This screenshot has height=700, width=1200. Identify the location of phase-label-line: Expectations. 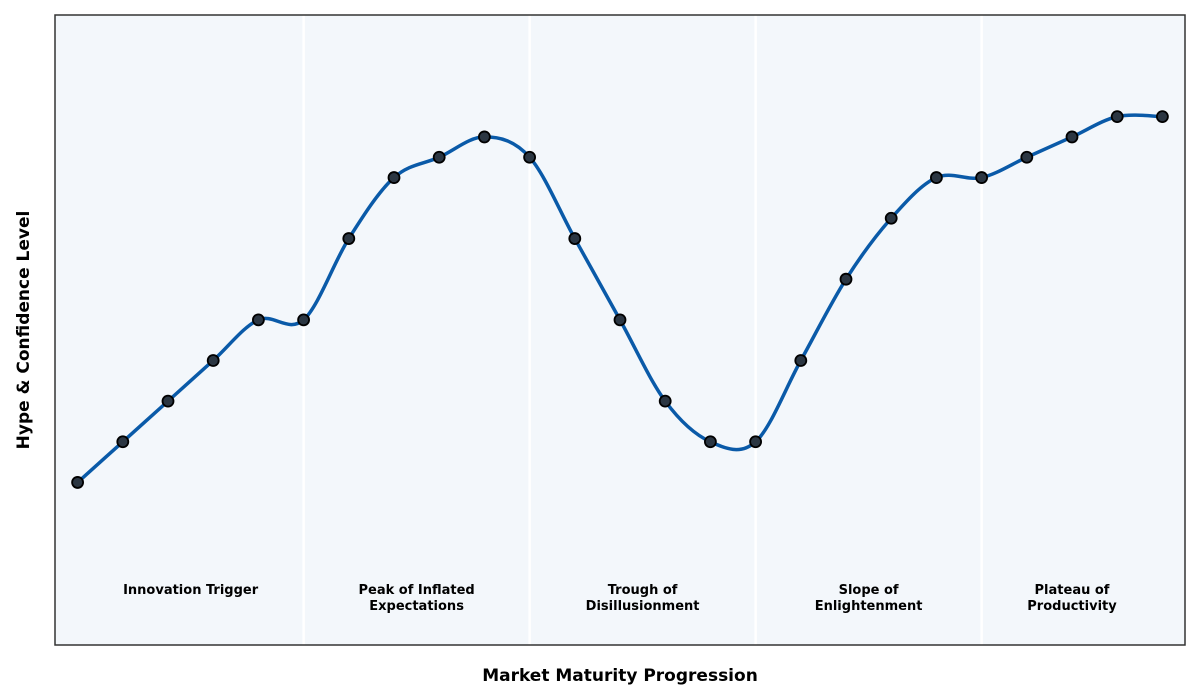
(416, 606).